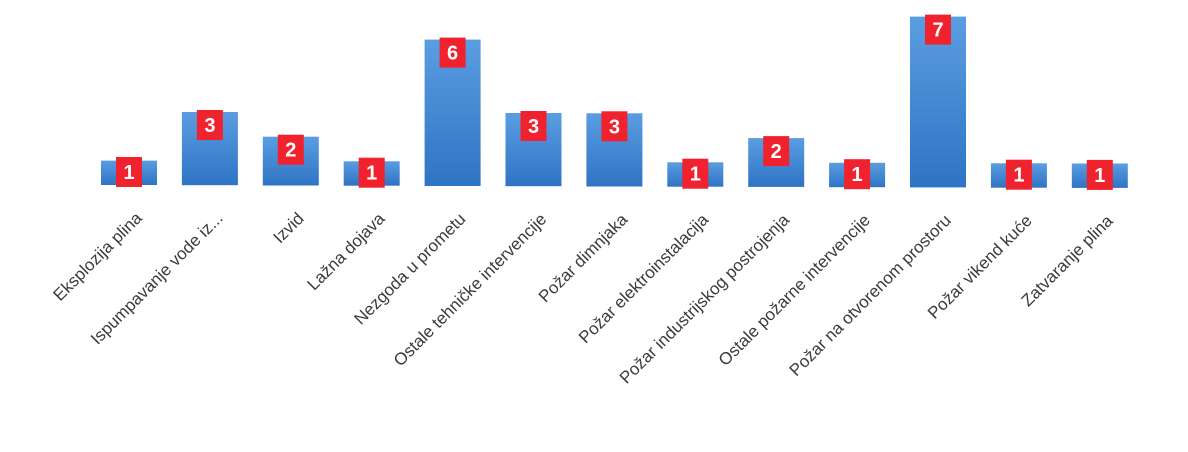 This screenshot has height=452, width=1188. I want to click on x-tick-label: Požar na otvorenom prostoru, so click(870, 295).